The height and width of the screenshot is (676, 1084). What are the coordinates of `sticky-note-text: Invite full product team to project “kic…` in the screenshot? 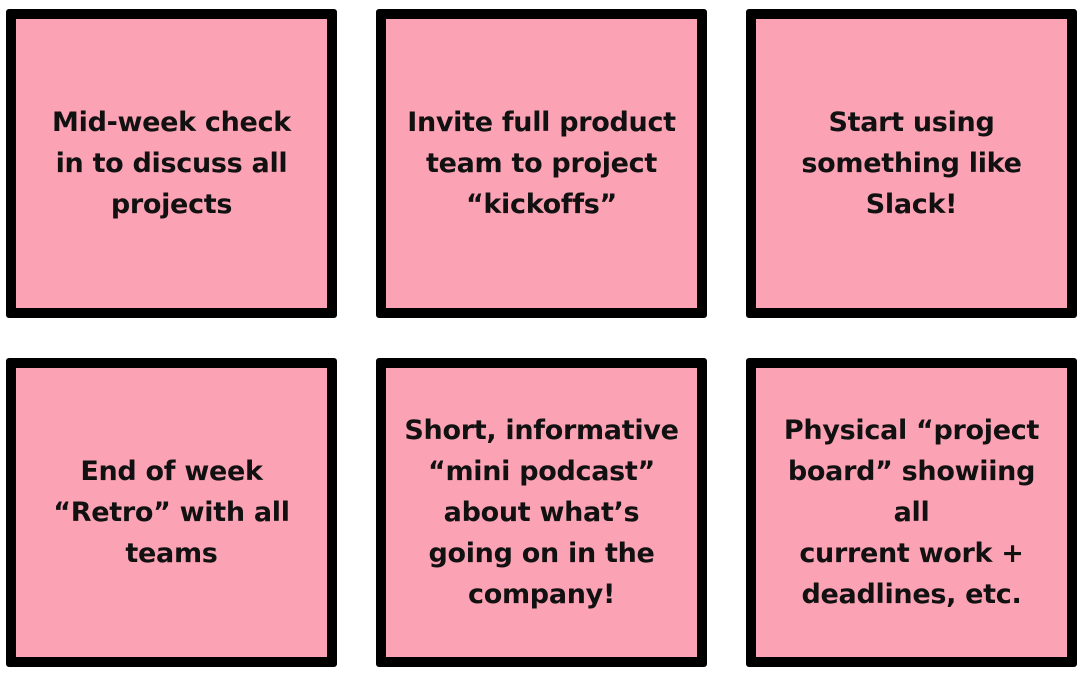 It's located at (541, 163).